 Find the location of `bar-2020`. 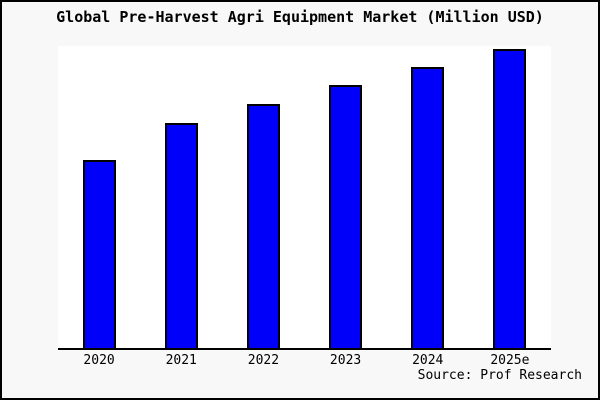

bar-2020 is located at coordinates (99, 254).